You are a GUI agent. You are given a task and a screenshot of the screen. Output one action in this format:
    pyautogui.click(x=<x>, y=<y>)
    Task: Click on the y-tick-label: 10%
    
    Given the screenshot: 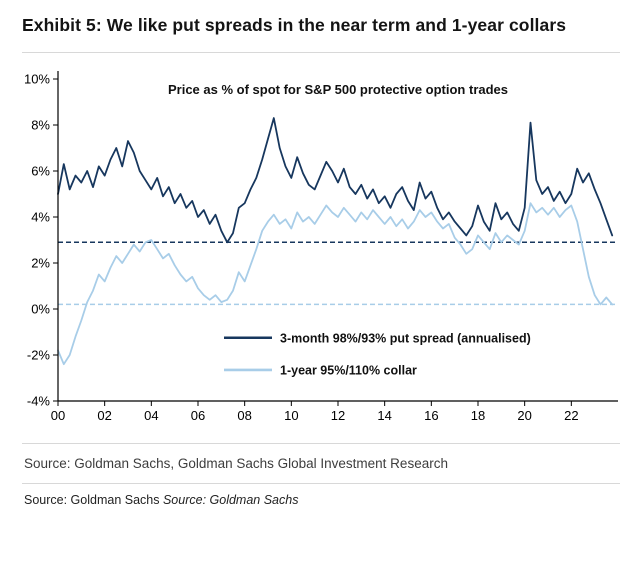 What is the action you would take?
    pyautogui.click(x=37, y=79)
    